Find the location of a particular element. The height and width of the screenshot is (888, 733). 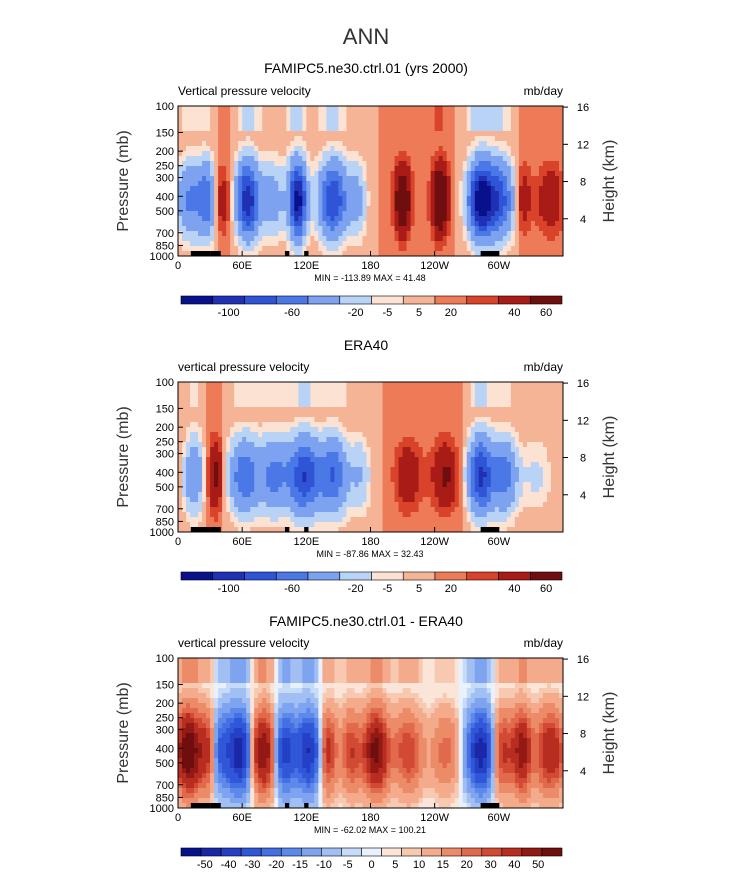

x-tick-label: 120E is located at coordinates (306, 266).